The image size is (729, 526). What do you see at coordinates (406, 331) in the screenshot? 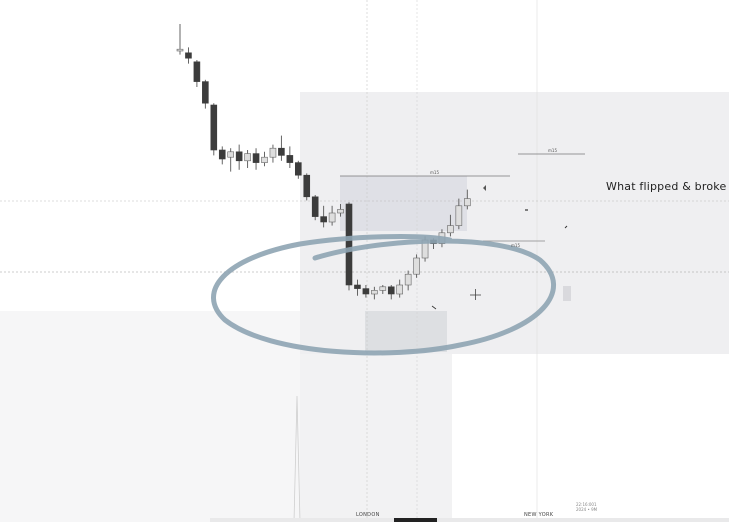
I see `zone-box-lower` at bounding box center [406, 331].